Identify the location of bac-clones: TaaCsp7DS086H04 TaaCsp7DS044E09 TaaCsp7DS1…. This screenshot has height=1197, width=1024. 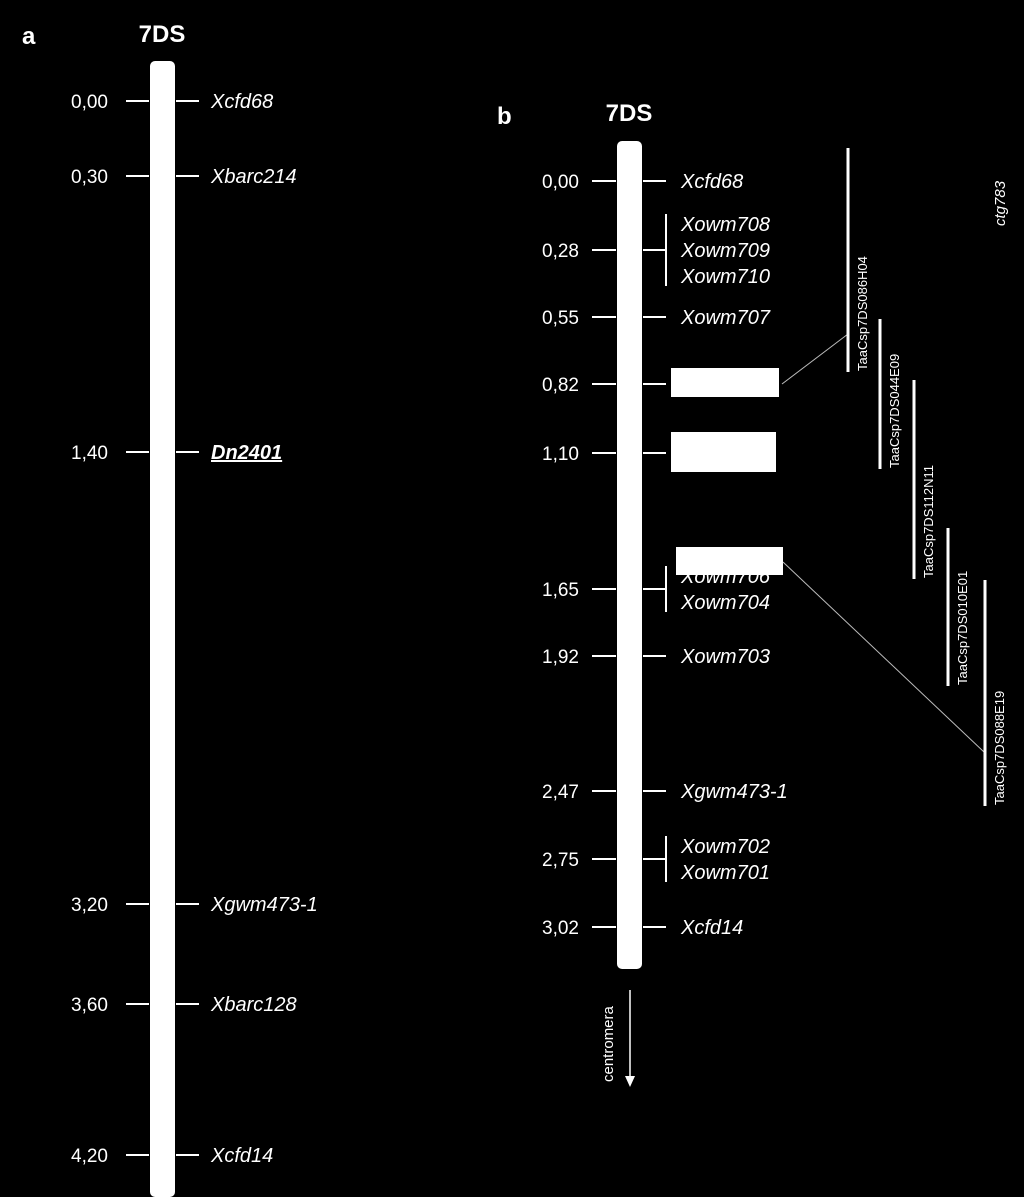
(926, 477).